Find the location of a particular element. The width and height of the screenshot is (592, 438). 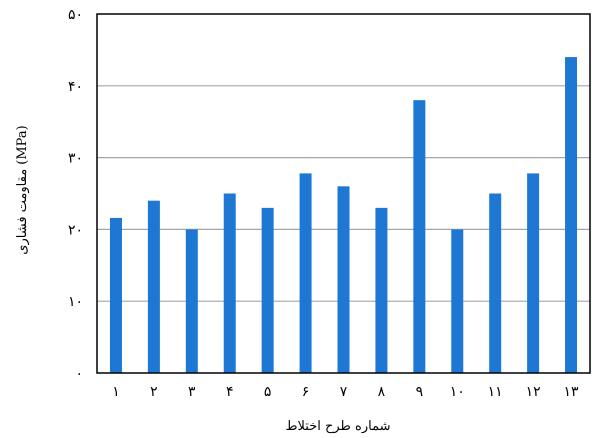

y-tick-label: ۵۰ is located at coordinates (75, 15).